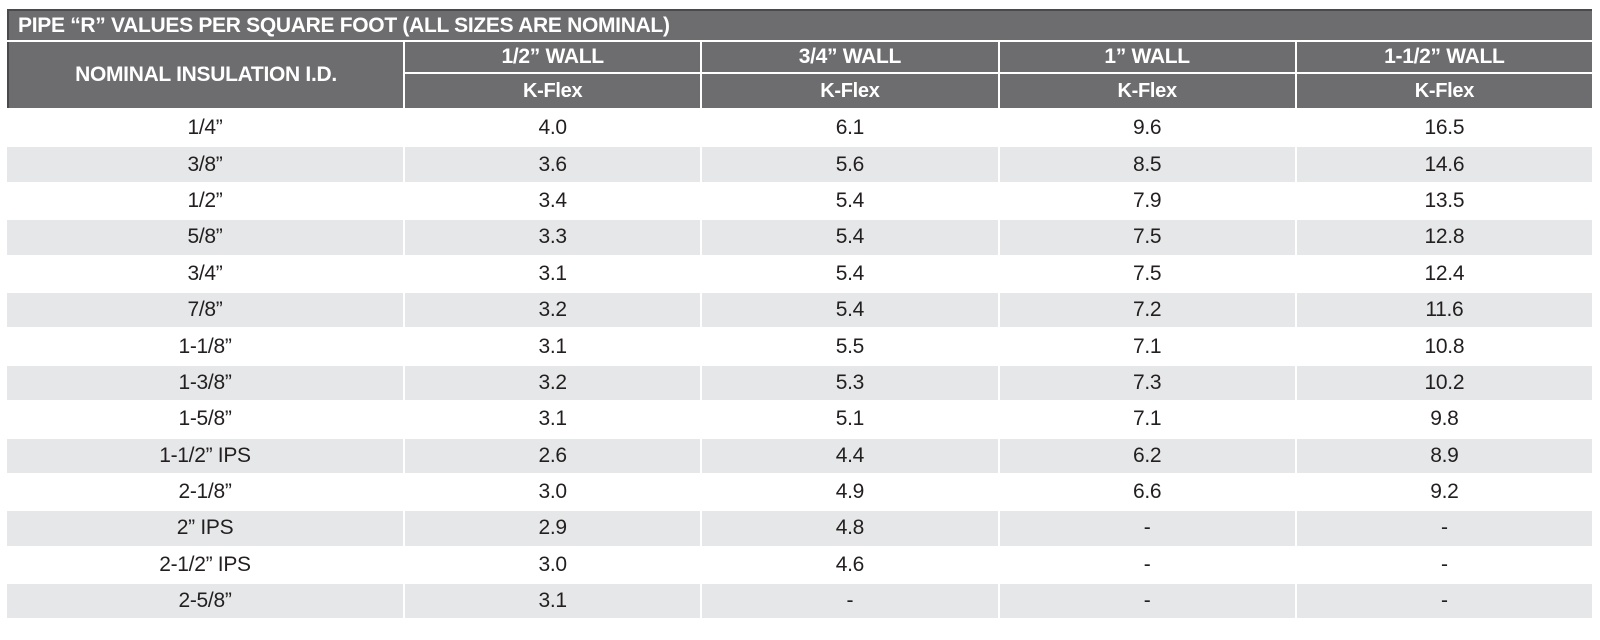  Describe the element at coordinates (1444, 237) in the screenshot. I see `r-value-cell: 12.8` at that location.